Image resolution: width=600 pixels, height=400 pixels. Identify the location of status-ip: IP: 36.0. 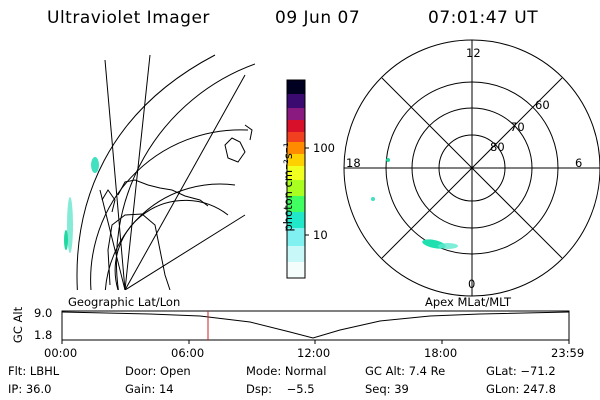
(30, 389).